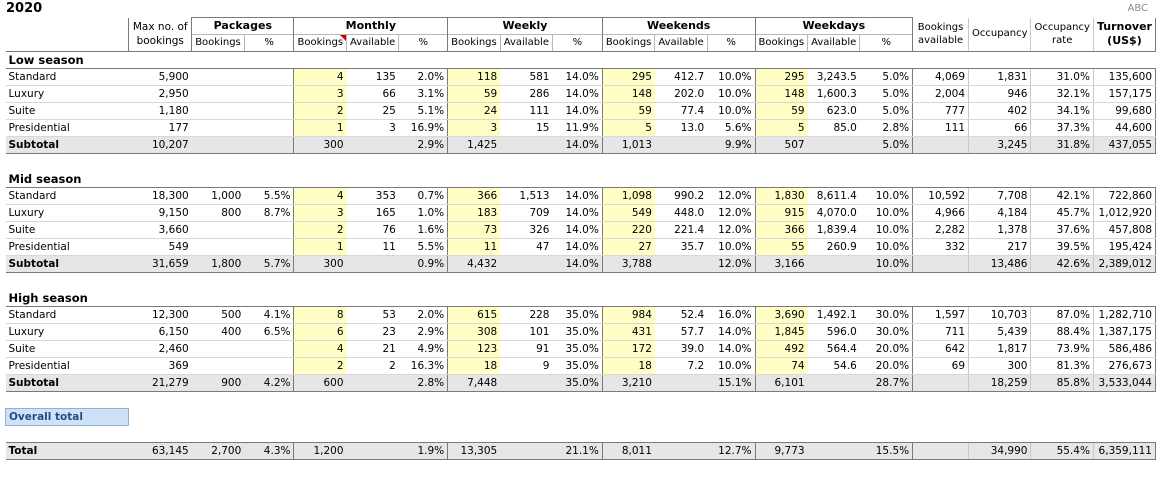 Image resolution: width=1156 pixels, height=488 pixels. I want to click on cell-weekends-available: 52.4, so click(681, 315).